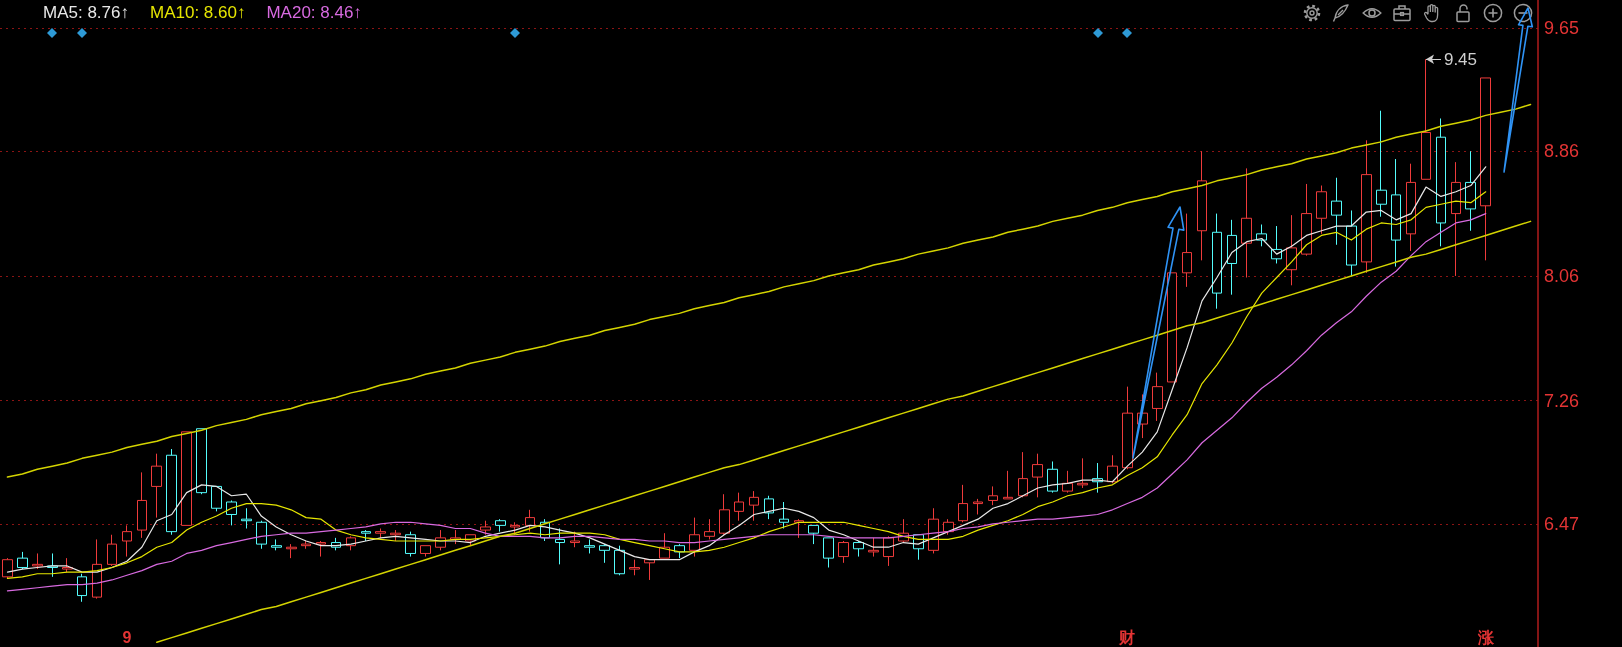  What do you see at coordinates (1562, 28) in the screenshot?
I see `y-tick-label: 9.65` at bounding box center [1562, 28].